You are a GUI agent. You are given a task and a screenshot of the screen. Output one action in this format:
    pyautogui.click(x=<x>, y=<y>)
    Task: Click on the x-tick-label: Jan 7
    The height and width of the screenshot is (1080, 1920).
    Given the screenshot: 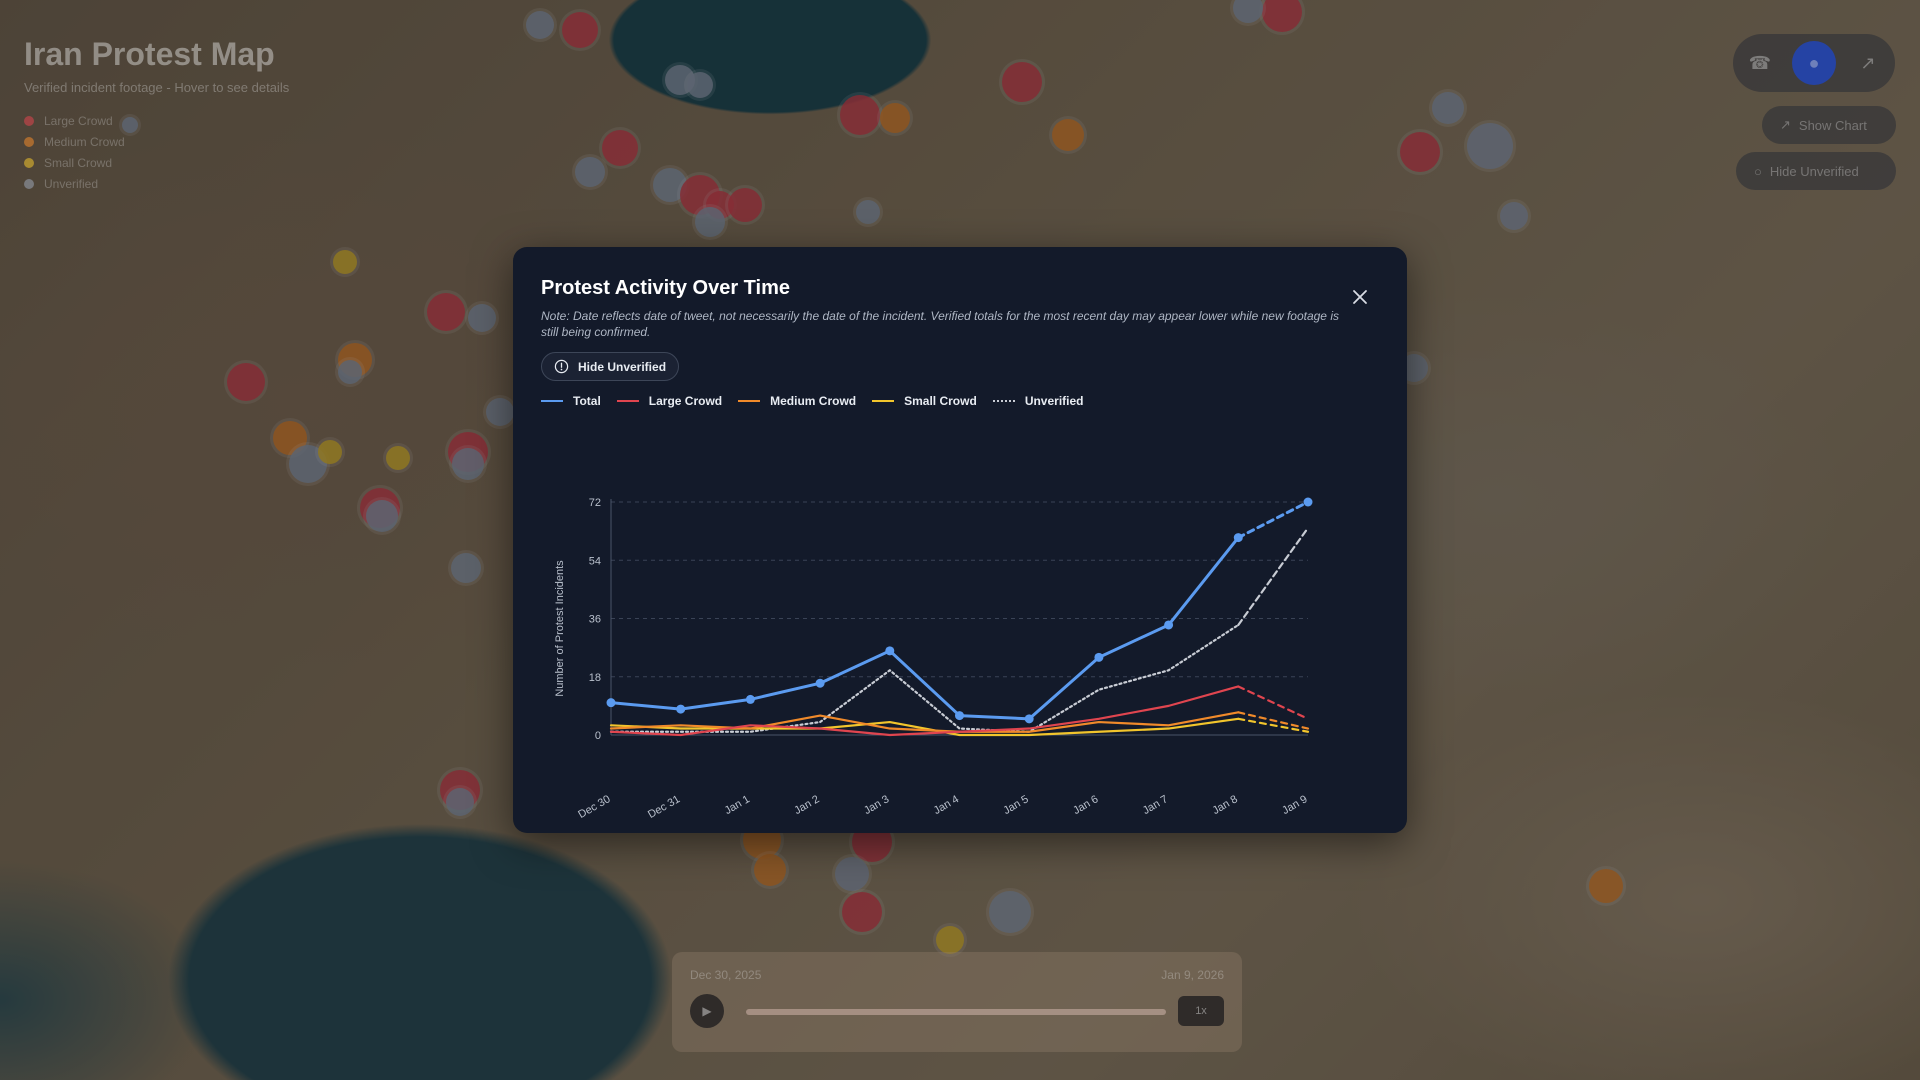 What is the action you would take?
    pyautogui.click(x=1155, y=805)
    